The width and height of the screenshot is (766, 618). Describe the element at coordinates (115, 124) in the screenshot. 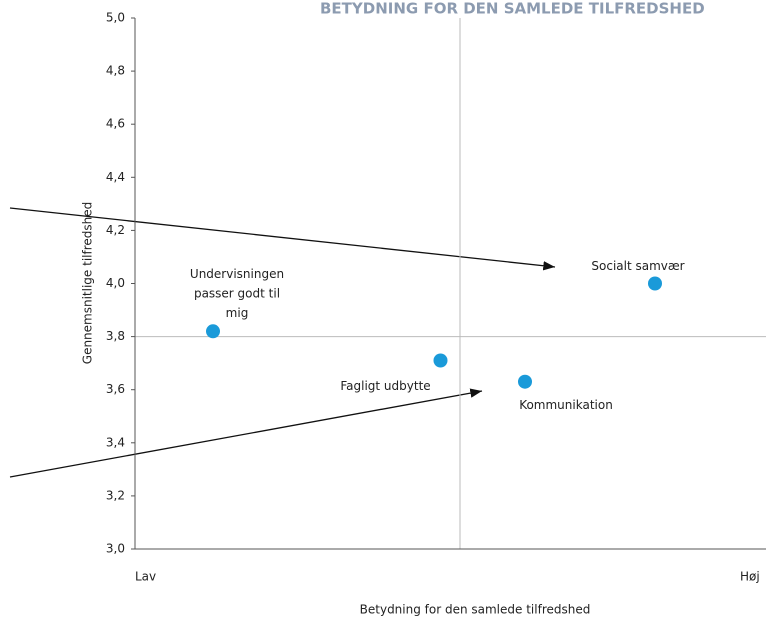

I see `y-tick-label: 4,6` at that location.